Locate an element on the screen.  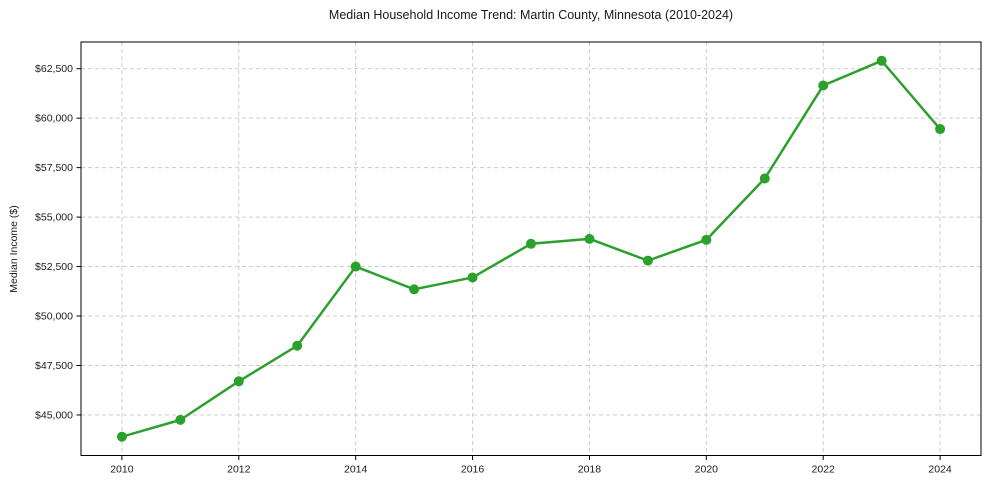
x-tick-label: 2022 is located at coordinates (824, 470).